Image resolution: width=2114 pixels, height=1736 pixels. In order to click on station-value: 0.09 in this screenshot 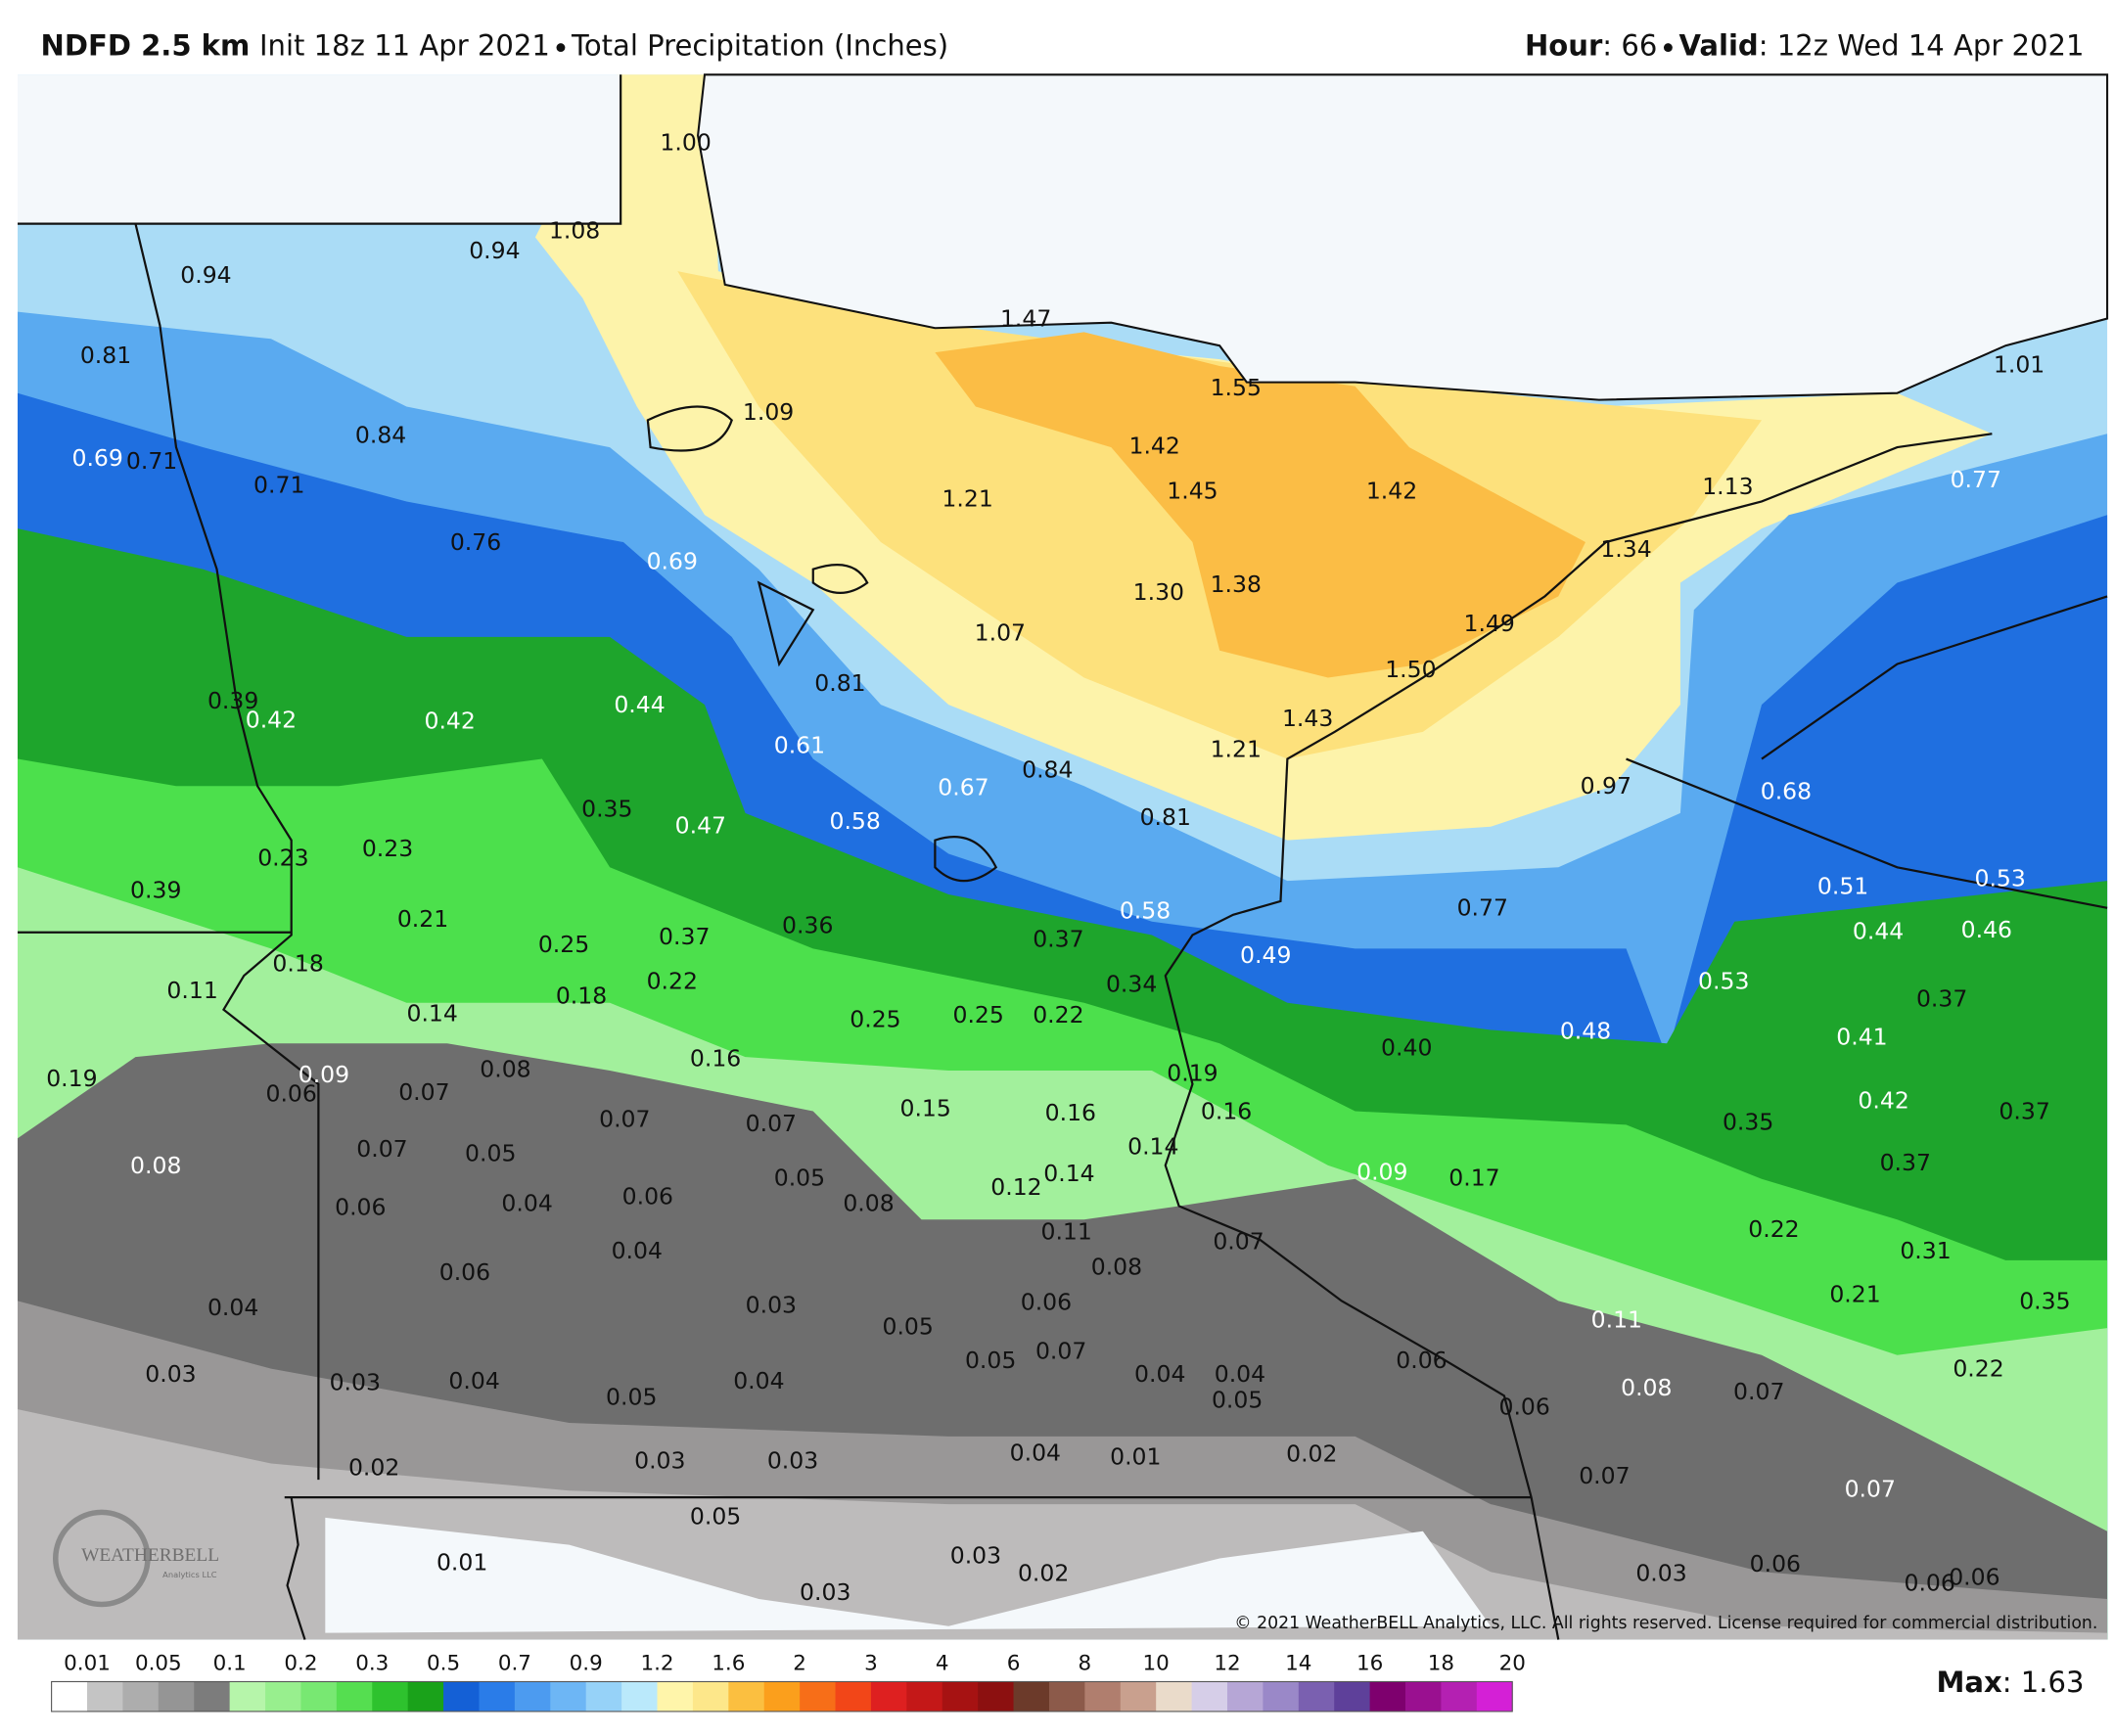, I will do `click(324, 1074)`.